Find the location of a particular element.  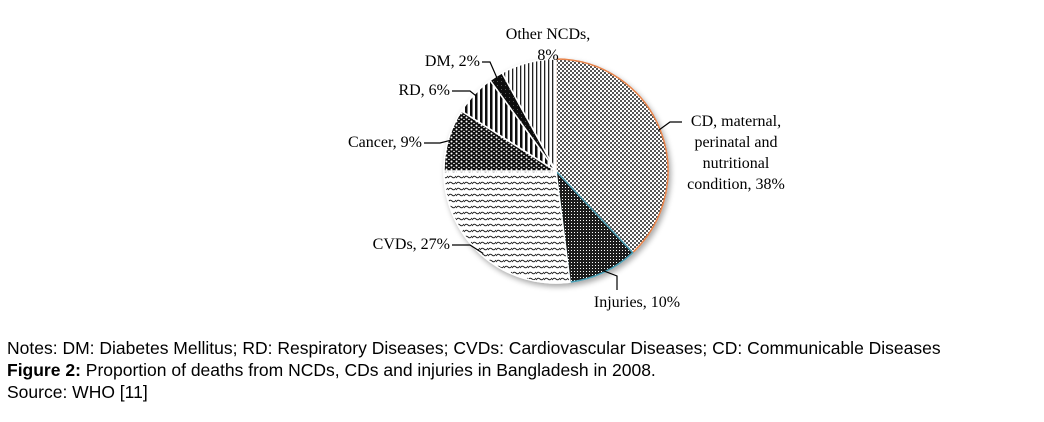

data-label-other: Other NCDs, 8% is located at coordinates (548, 45).